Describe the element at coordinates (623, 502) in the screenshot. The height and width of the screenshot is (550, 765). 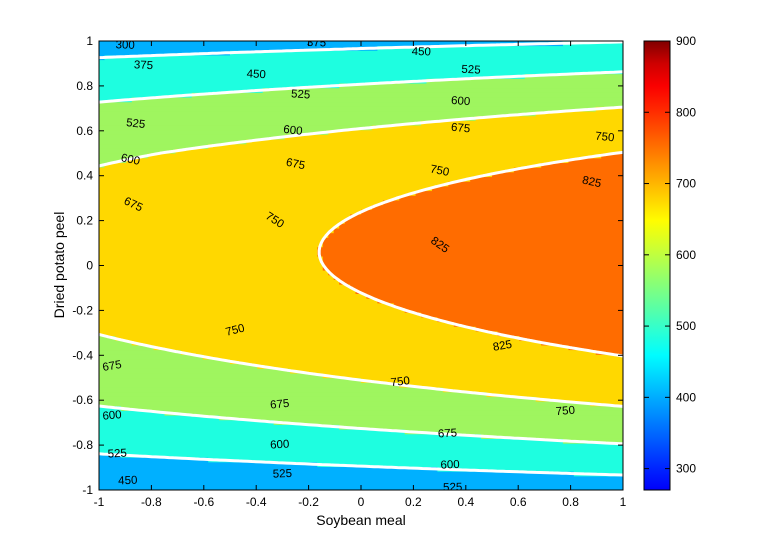
I see `x-tick-label: 1` at that location.